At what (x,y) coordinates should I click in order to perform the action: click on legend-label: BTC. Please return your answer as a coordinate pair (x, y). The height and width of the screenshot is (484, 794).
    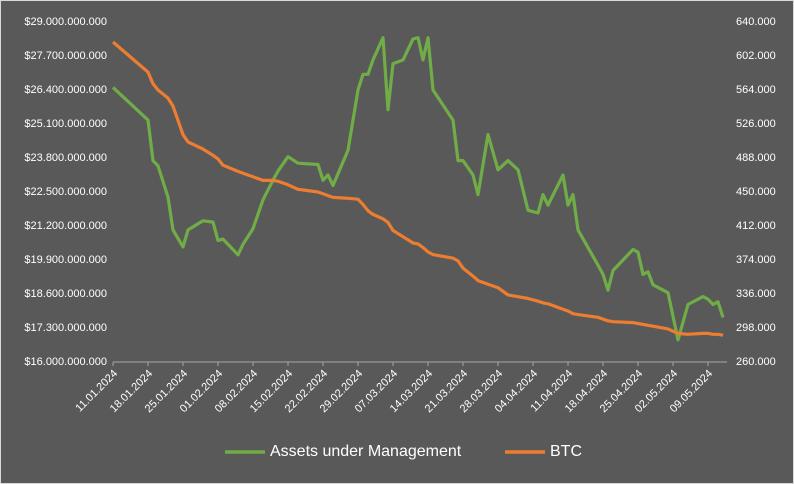
    Looking at the image, I should click on (566, 451).